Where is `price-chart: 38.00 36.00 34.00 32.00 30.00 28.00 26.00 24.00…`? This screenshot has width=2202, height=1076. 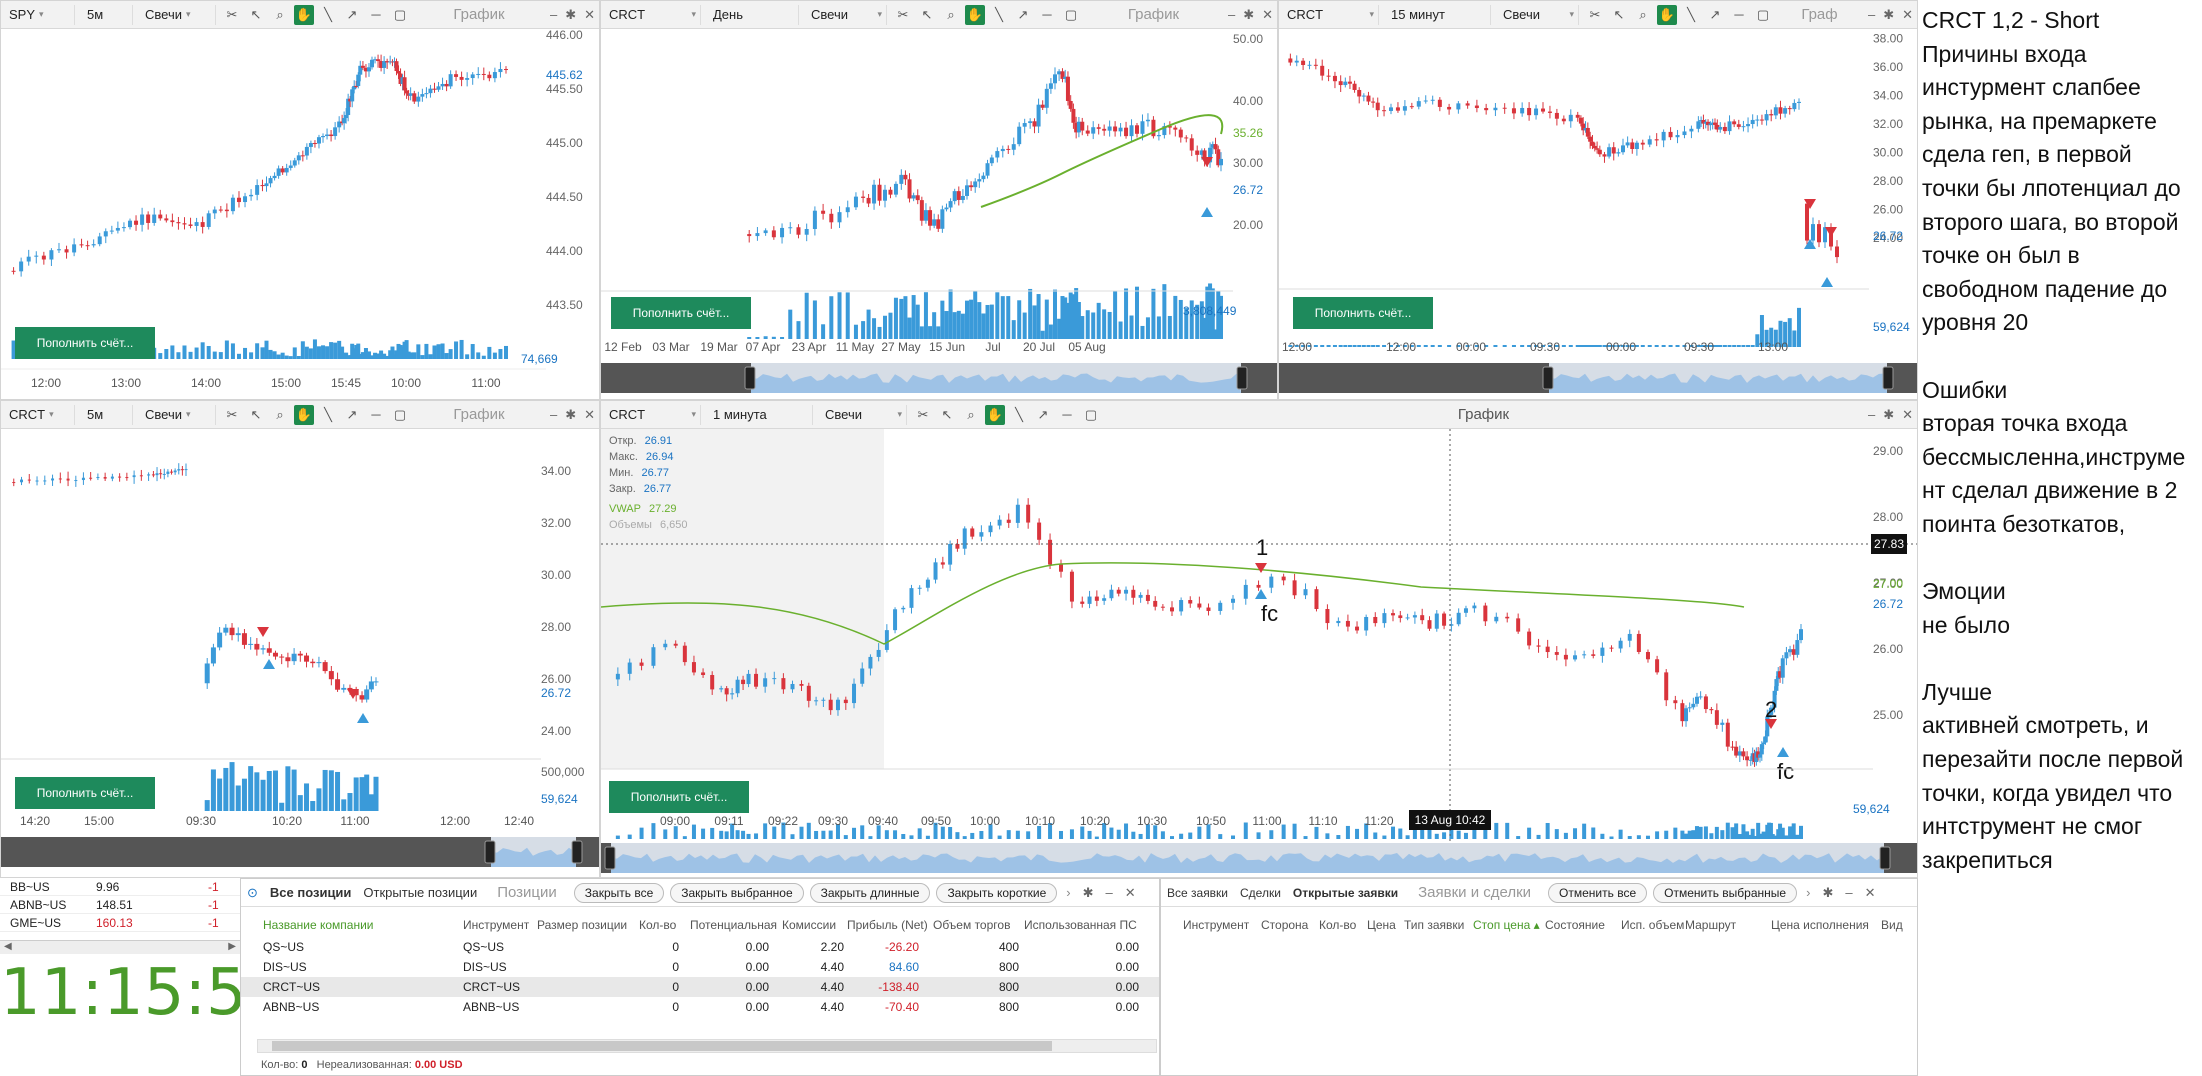
price-chart: 38.00 36.00 34.00 32.00 30.00 28.00 26.00 24.00… is located at coordinates (1598, 214).